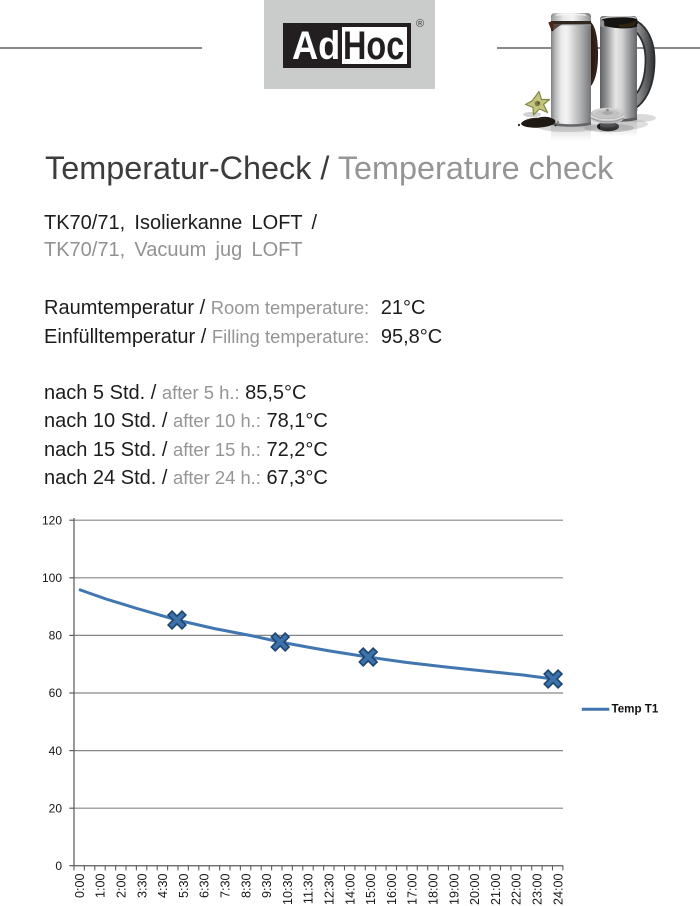 The height and width of the screenshot is (906, 700). I want to click on svg-text: 1:00, so click(101, 886).